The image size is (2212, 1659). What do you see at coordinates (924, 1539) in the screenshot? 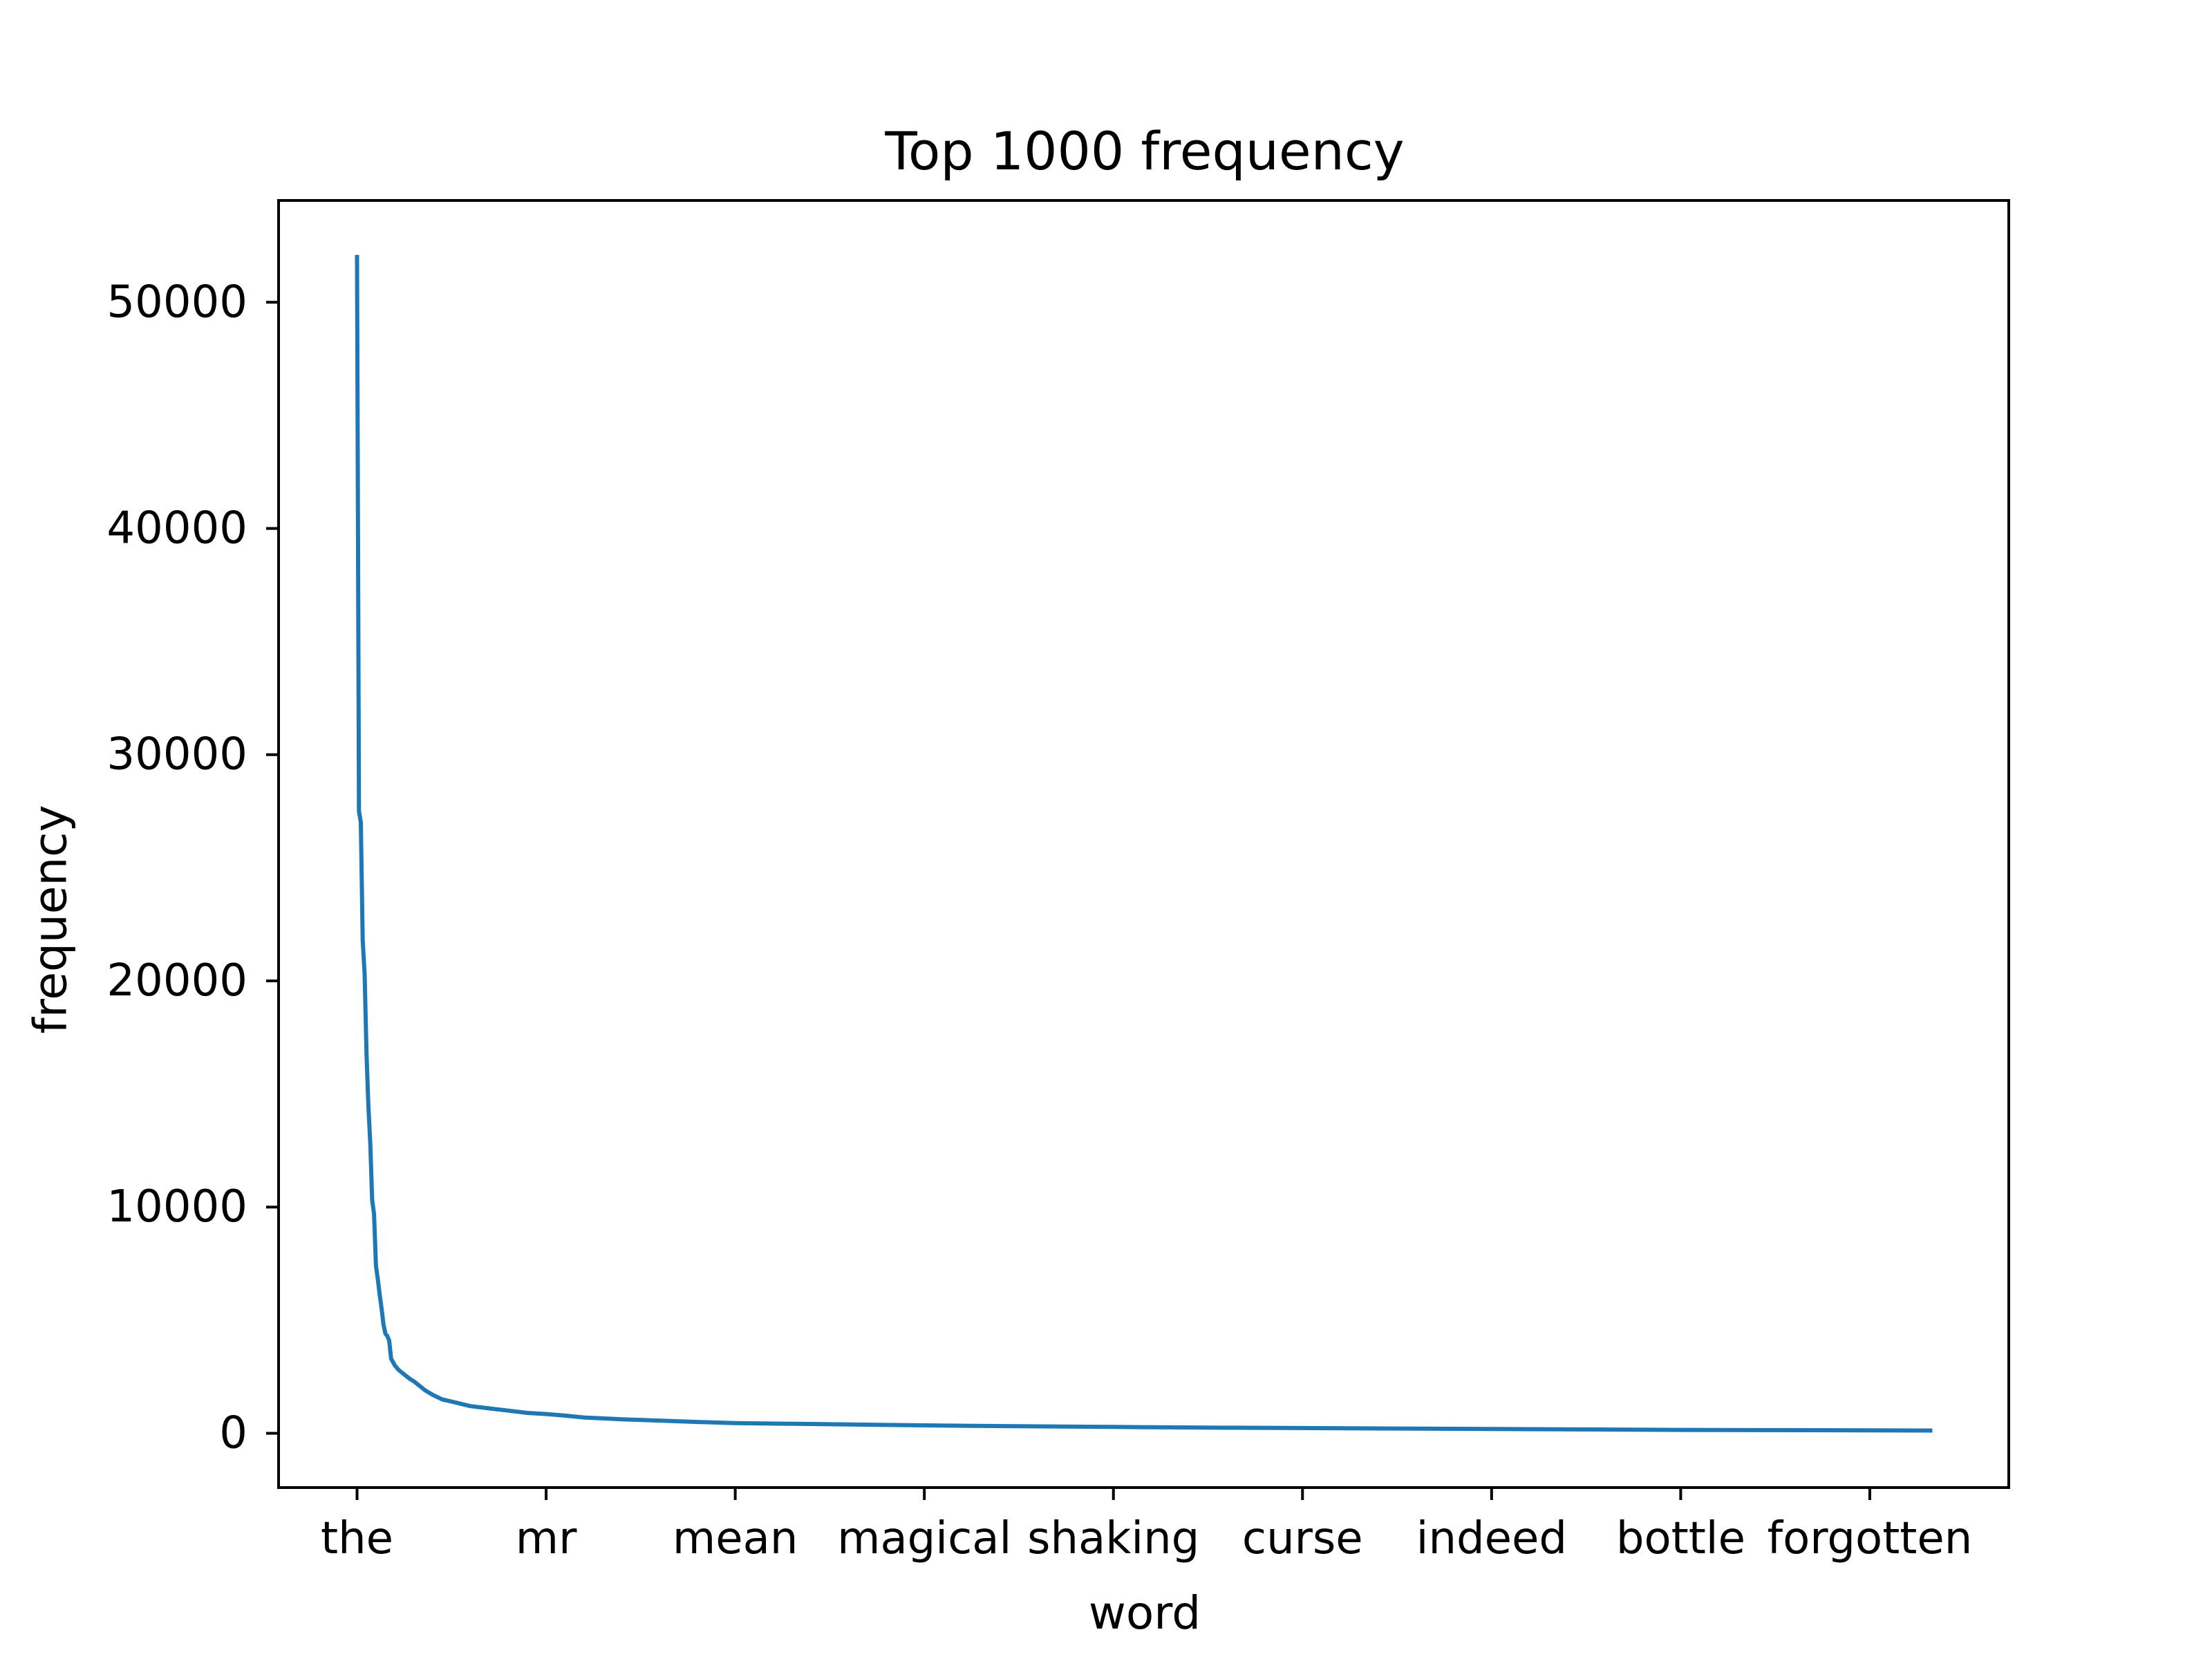
I see `x-tick-label: magical` at bounding box center [924, 1539].